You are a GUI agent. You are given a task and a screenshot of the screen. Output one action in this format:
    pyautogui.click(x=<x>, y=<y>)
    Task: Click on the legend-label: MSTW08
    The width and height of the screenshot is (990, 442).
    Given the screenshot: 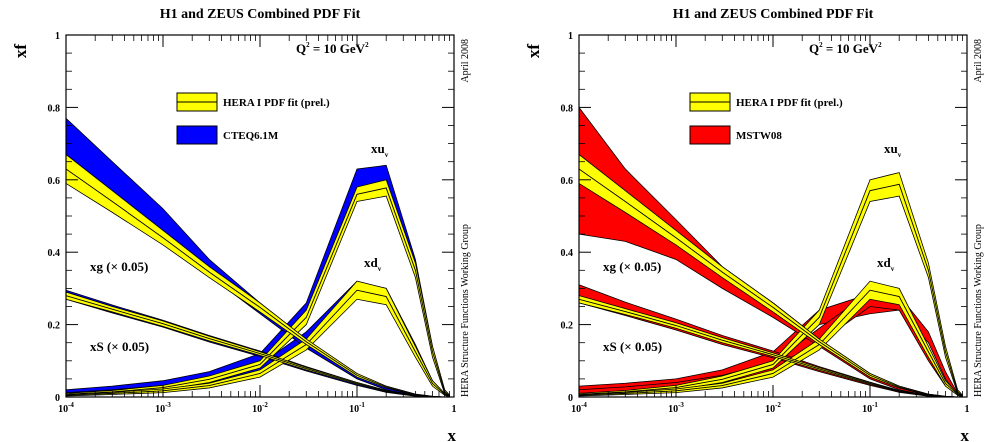 What is the action you would take?
    pyautogui.click(x=759, y=136)
    